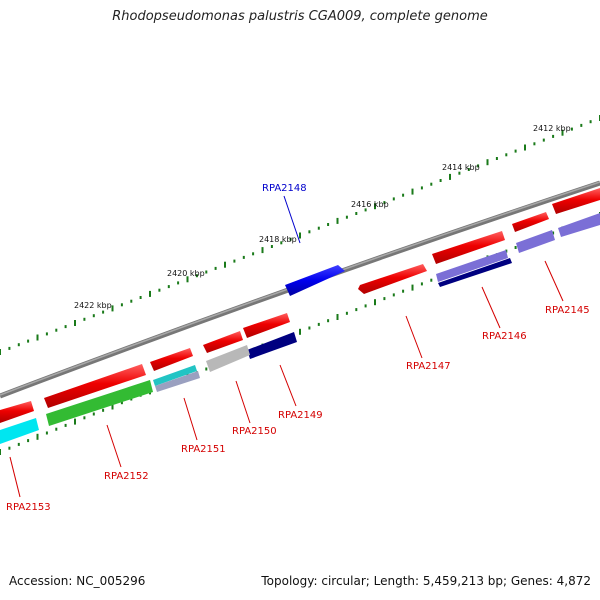 Image resolution: width=600 pixels, height=600 pixels. I want to click on accession-text: Accession: NC_005296, so click(77, 581).